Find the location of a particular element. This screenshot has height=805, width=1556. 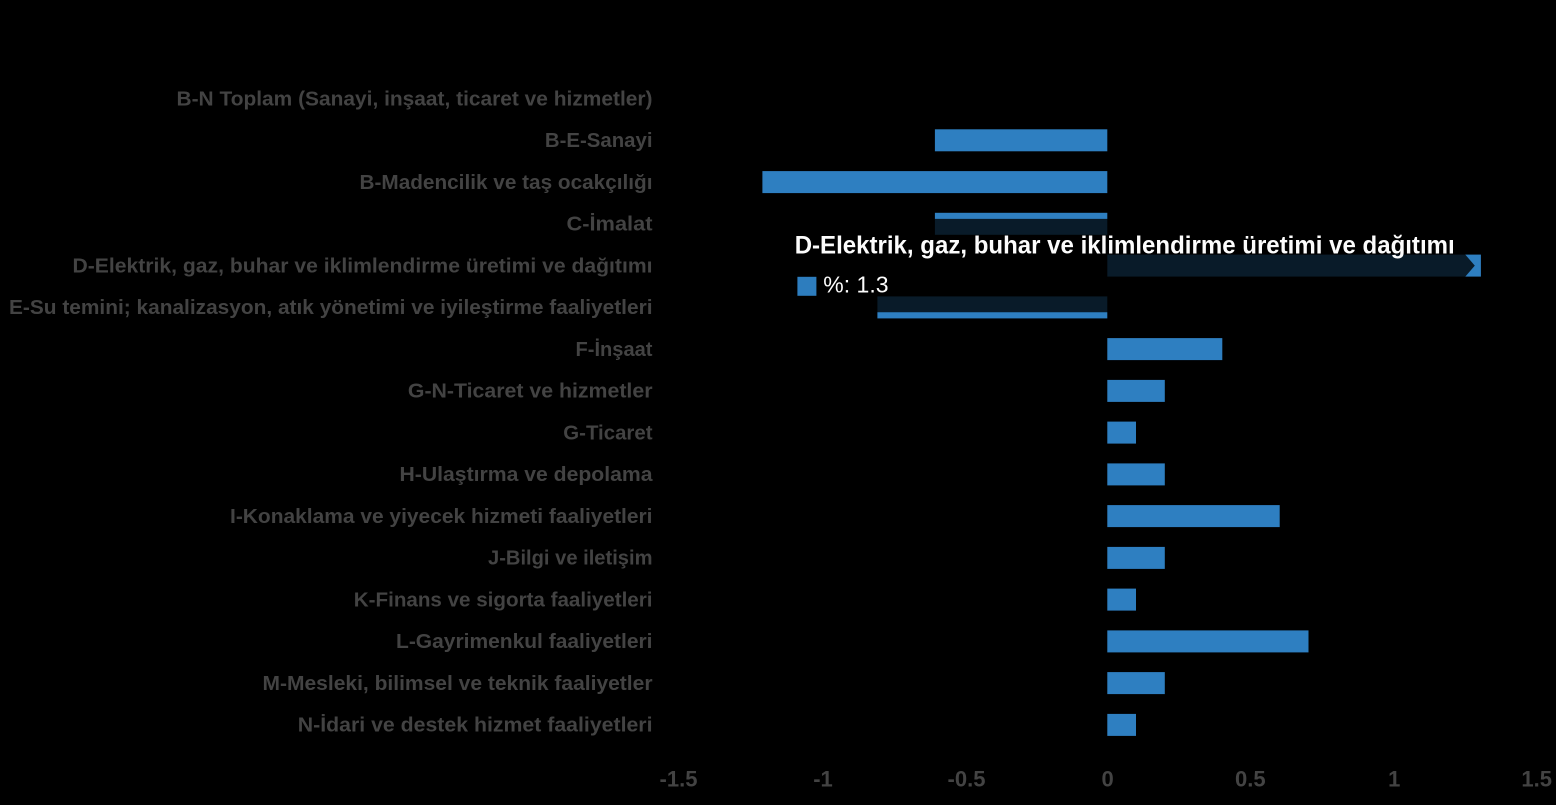

svg-text: -1.5 is located at coordinates (679, 779).